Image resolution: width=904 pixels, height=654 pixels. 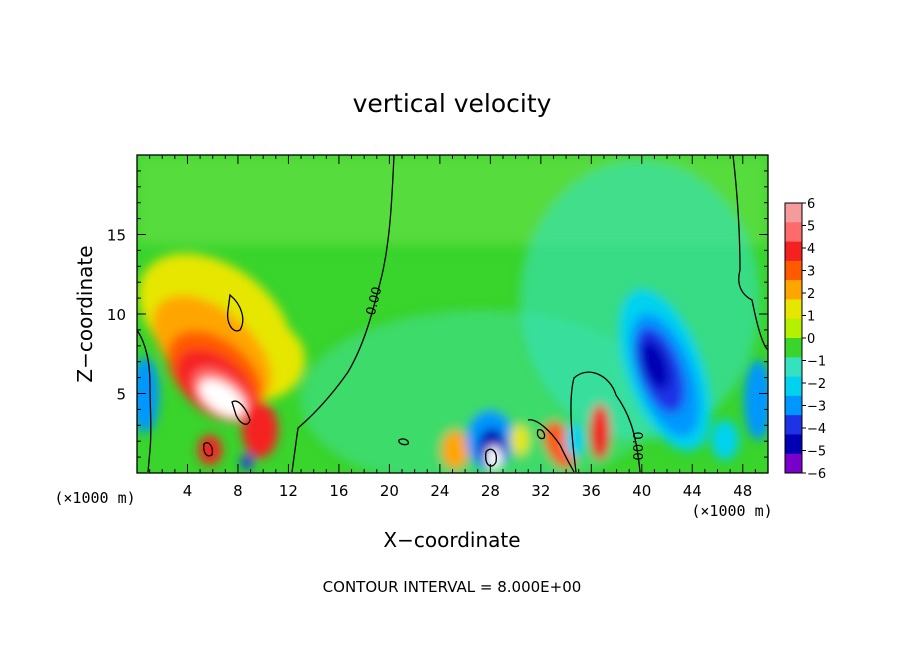 I want to click on colorbar-label: −1, so click(x=816, y=362).